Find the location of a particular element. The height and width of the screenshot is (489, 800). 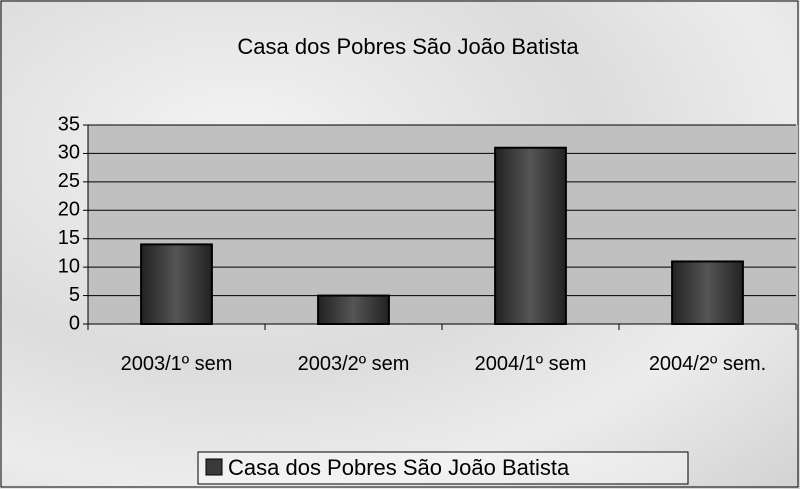

y-tick-label: 5 is located at coordinates (74, 295).